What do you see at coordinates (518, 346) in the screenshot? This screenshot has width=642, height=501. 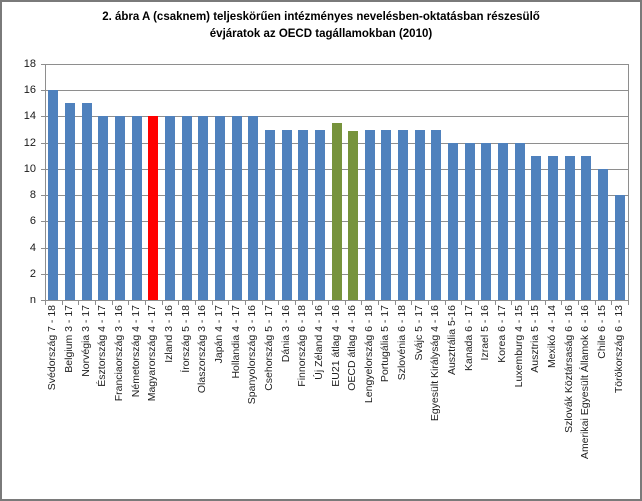 I see `x-axis-category-label: Luxemburg 4 - 15` at bounding box center [518, 346].